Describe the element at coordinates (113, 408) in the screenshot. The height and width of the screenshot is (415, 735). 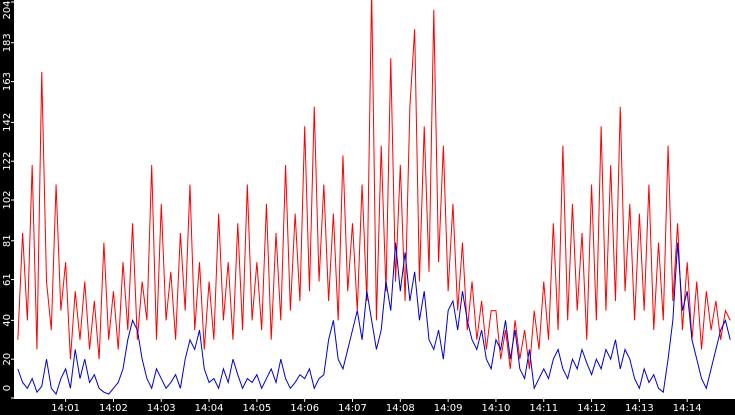
I see `x-tick-label: 14:02` at that location.